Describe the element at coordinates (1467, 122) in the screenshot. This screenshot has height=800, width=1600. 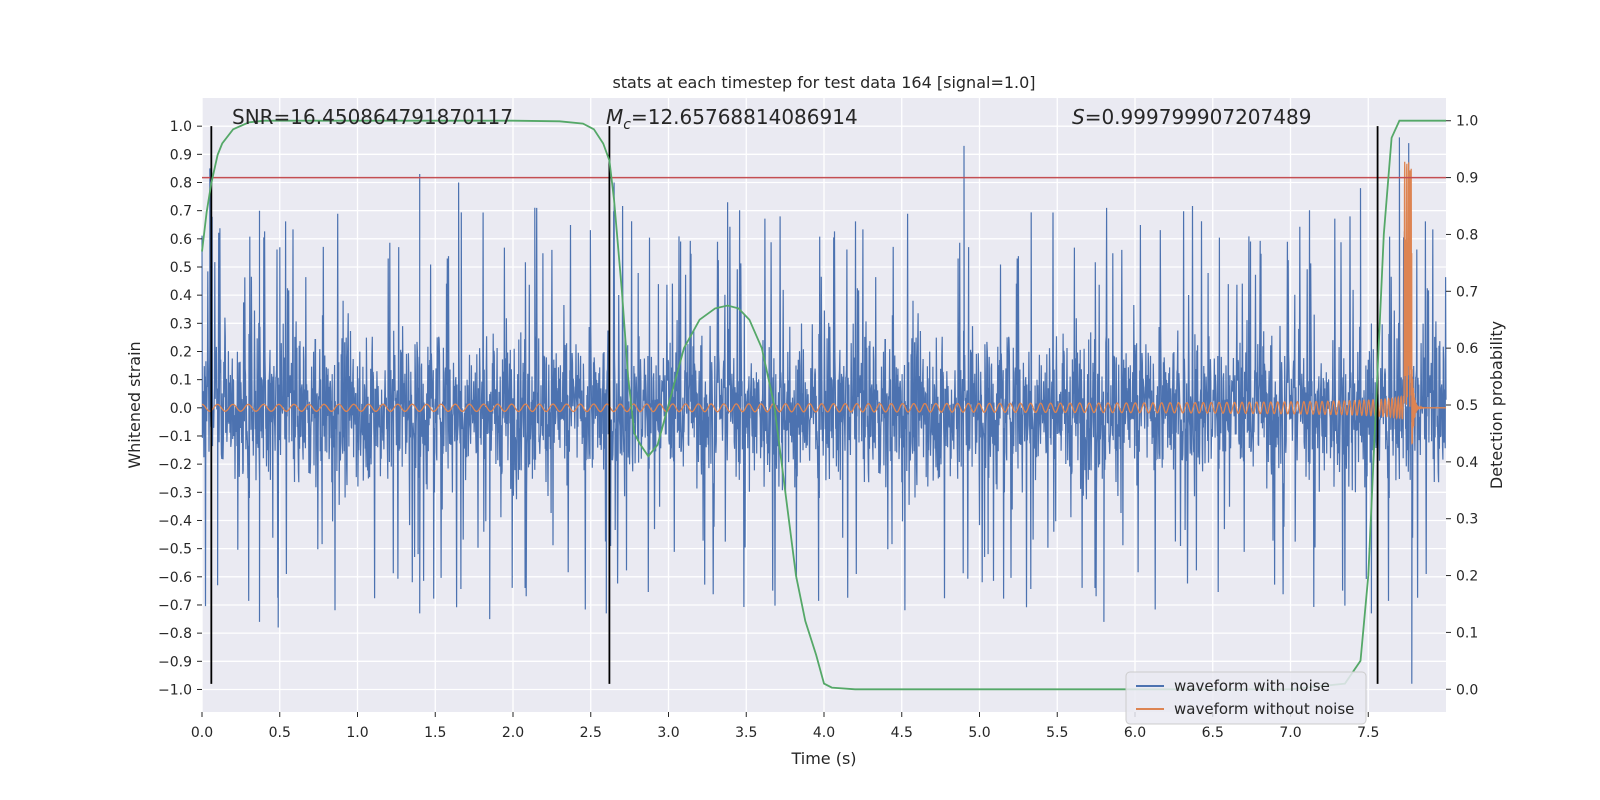
I see `y-right-tick-label: 1.0` at that location.